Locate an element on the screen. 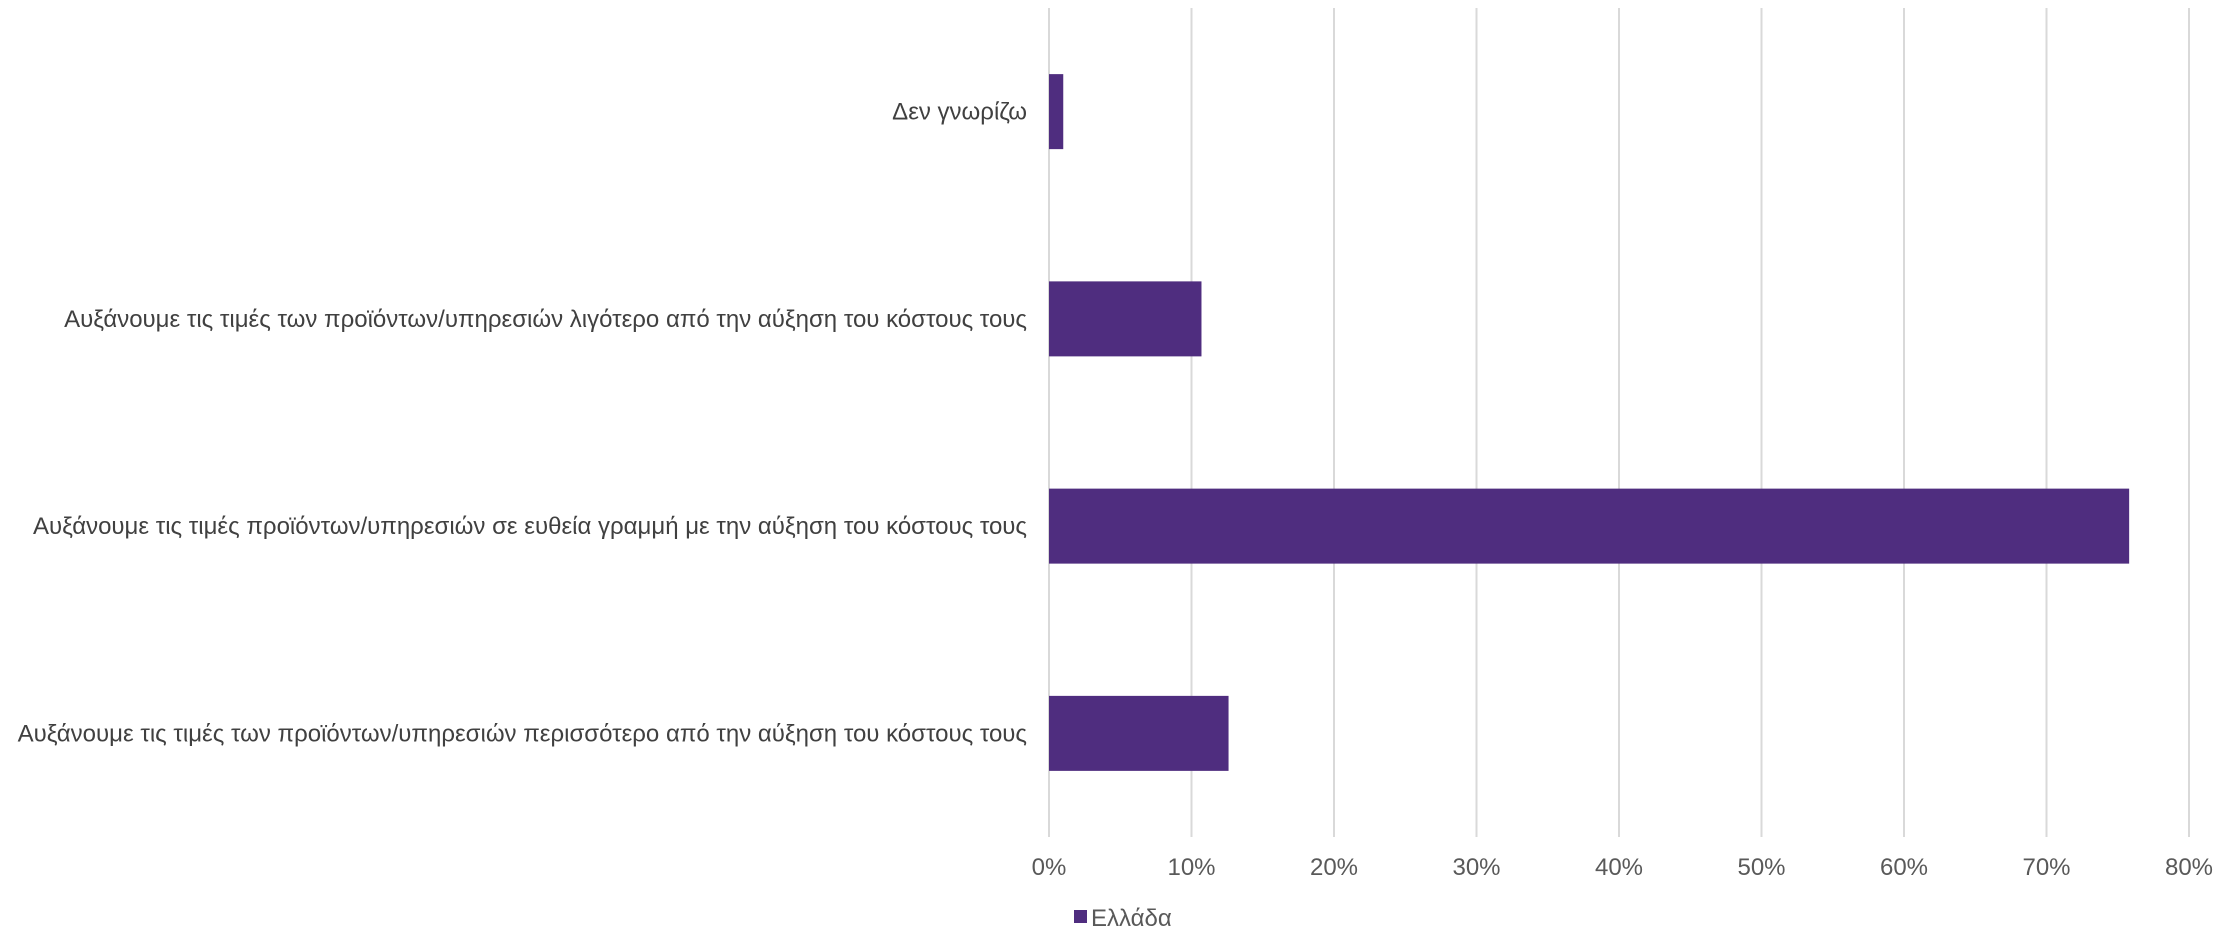 This screenshot has height=928, width=2238. x-tick-label: 10% is located at coordinates (1191, 867).